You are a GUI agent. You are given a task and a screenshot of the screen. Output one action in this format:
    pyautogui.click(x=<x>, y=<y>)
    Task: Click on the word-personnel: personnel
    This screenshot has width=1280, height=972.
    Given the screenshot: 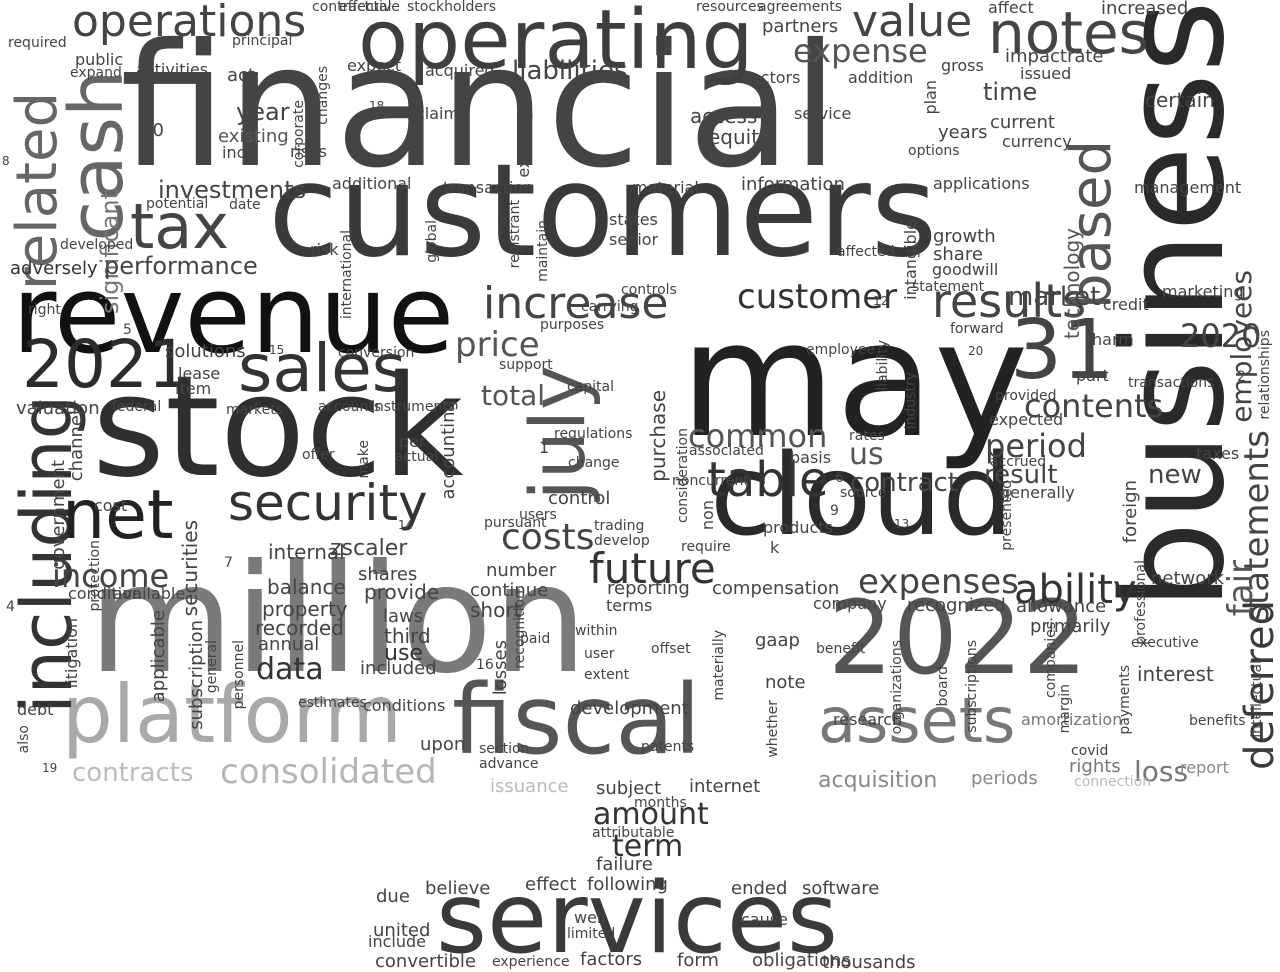 What is the action you would take?
    pyautogui.click(x=239, y=675)
    